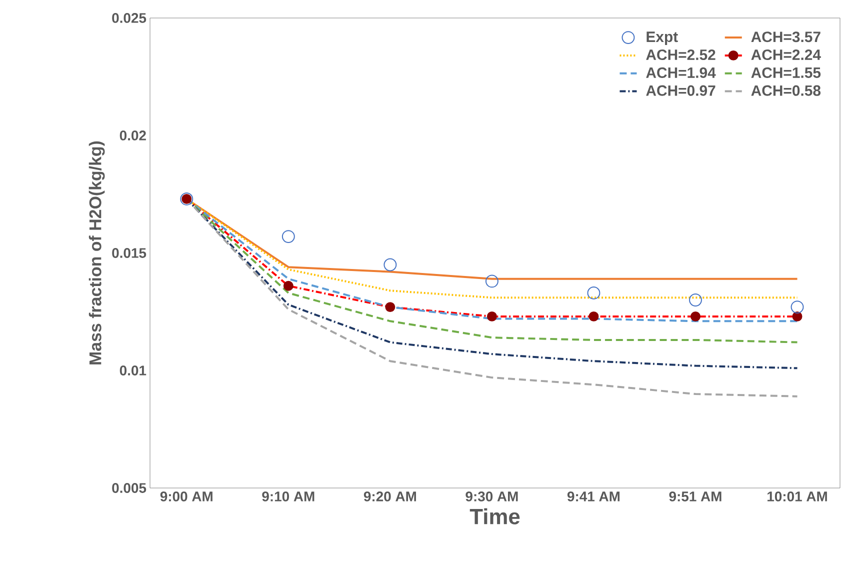 This screenshot has width=849, height=588. What do you see at coordinates (786, 72) in the screenshot?
I see `legend-label: ACH=1.55` at bounding box center [786, 72].